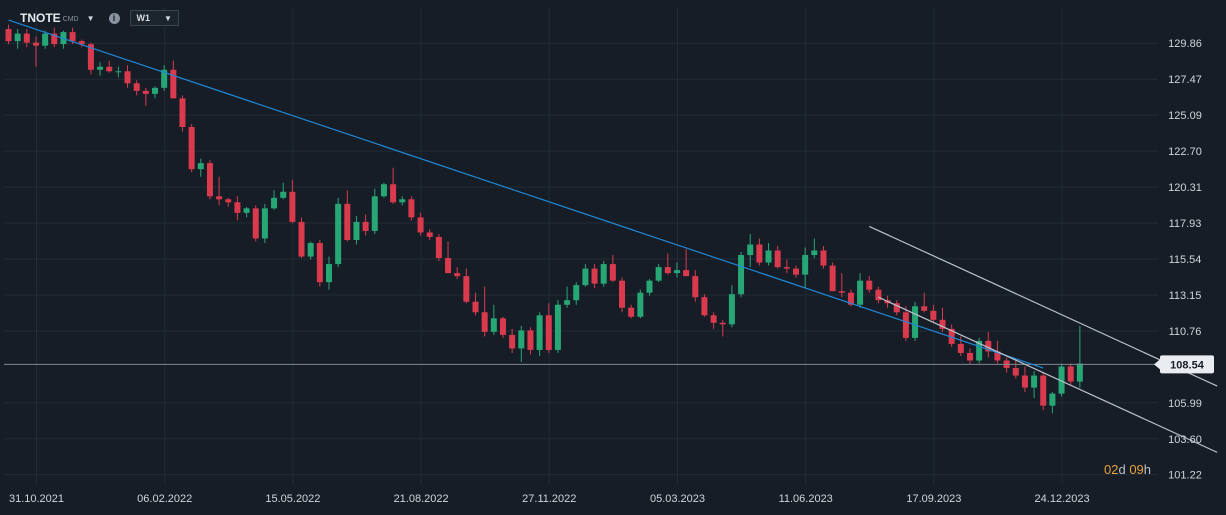  What do you see at coordinates (1147, 469) in the screenshot?
I see `countdown-hours-unit: h` at bounding box center [1147, 469].